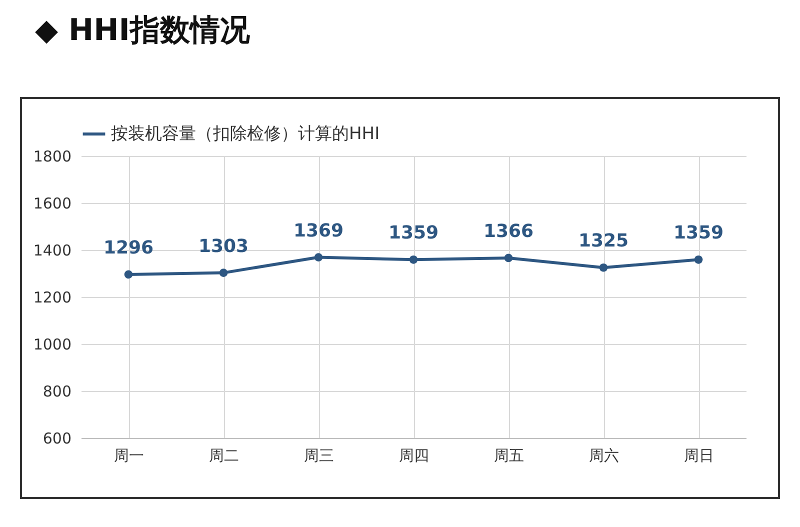 The width and height of the screenshot is (800, 527). What do you see at coordinates (52, 203) in the screenshot?
I see `y-tick-label: 1600` at bounding box center [52, 203].